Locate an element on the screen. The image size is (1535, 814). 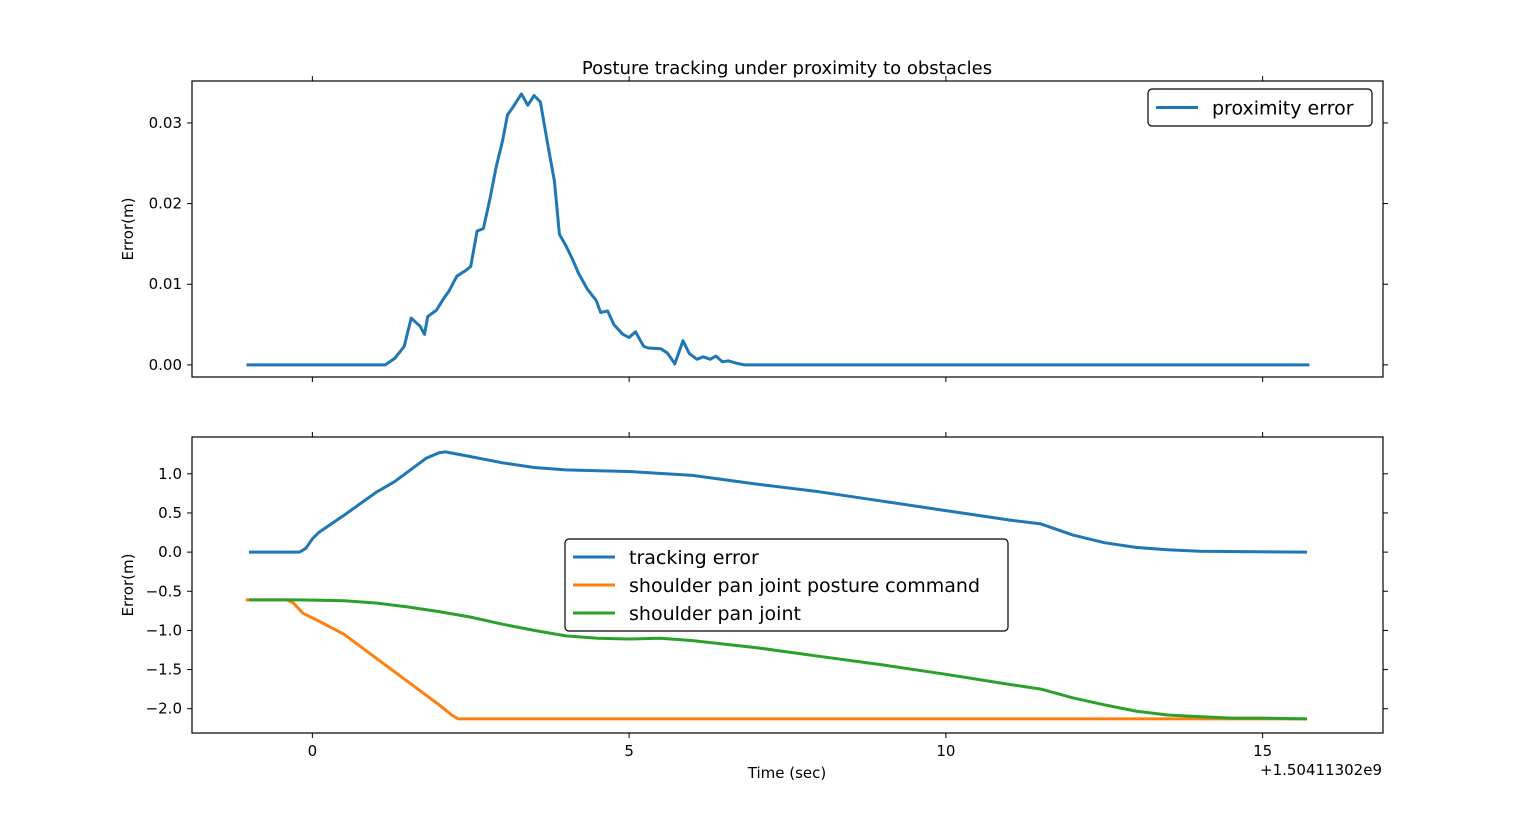
x-tick-label: 5 is located at coordinates (629, 751).